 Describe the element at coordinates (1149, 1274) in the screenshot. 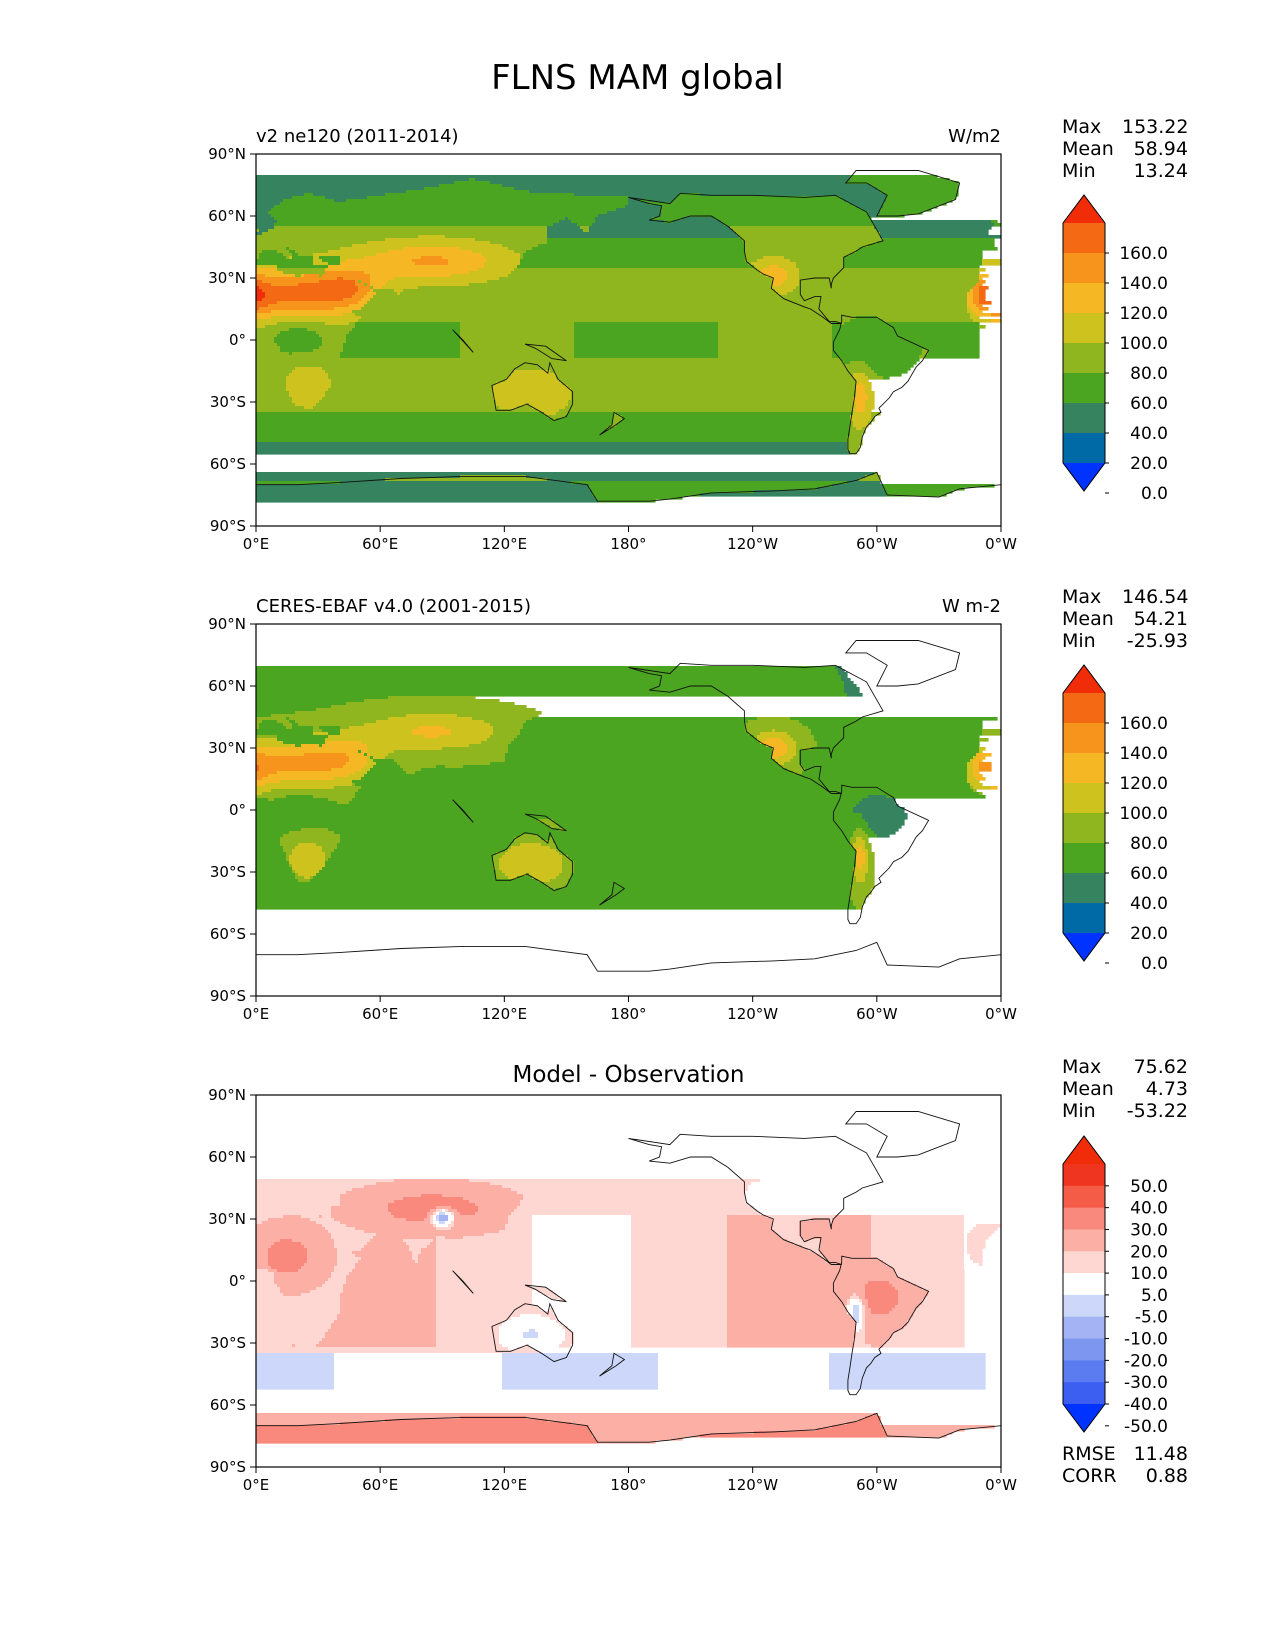

I see `colorbar-label: 10.0` at that location.